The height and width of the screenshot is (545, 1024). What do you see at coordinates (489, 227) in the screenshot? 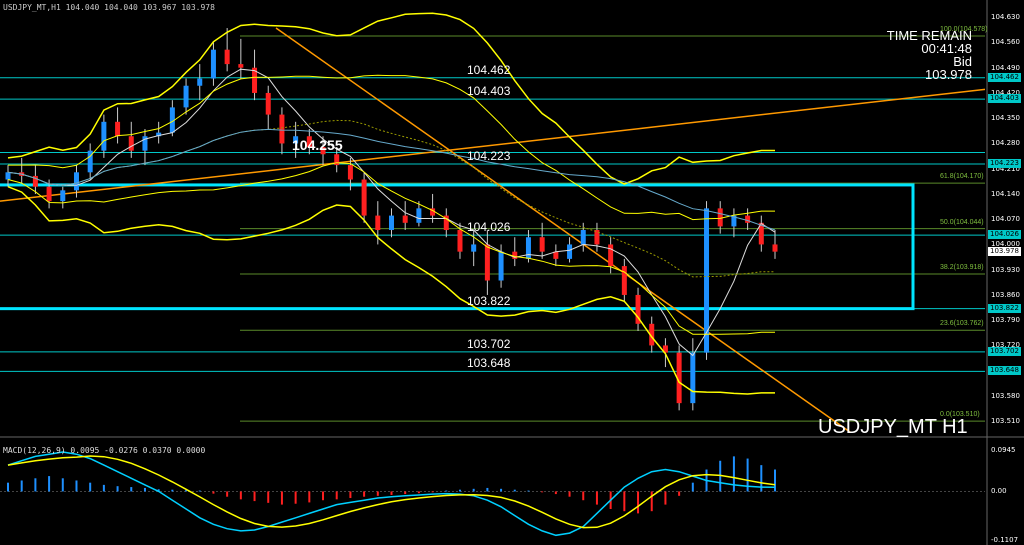
I see `level-label-4: 104.026` at bounding box center [489, 227].